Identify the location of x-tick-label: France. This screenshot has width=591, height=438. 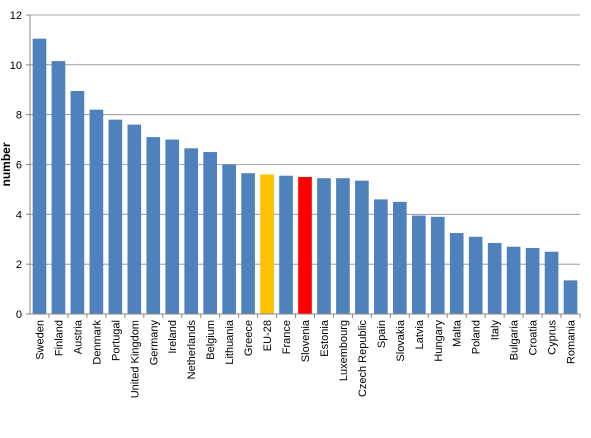
(287, 337).